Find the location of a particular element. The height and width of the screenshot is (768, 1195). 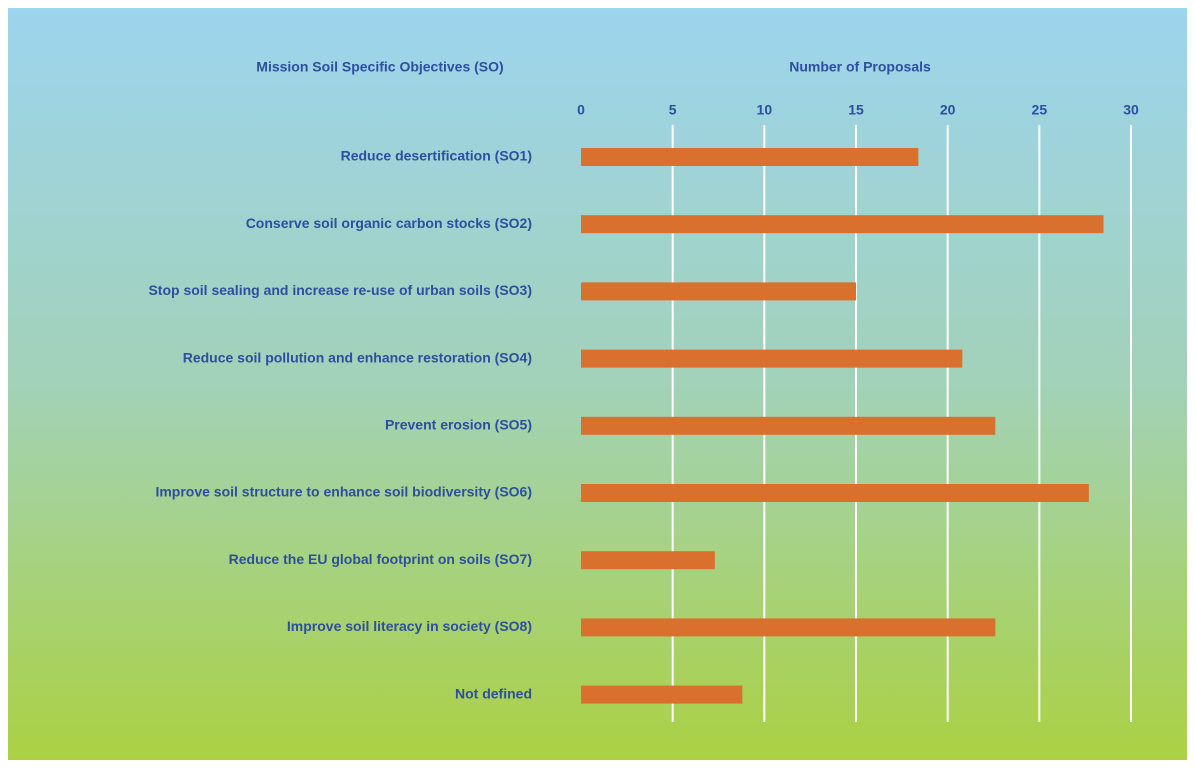

category-label: Reduce desertification (SO1) is located at coordinates (436, 156).